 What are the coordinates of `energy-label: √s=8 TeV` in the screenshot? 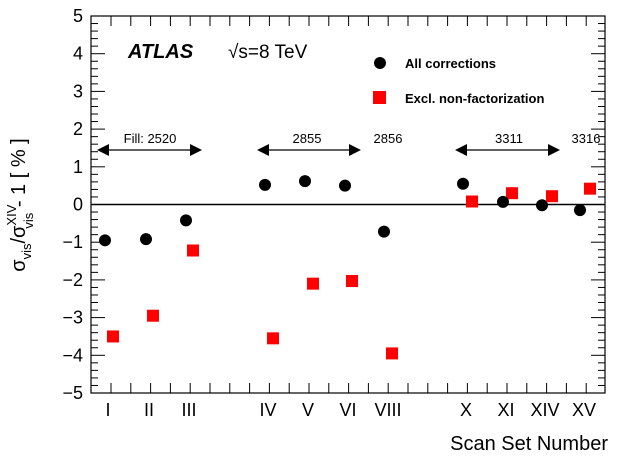 It's located at (268, 52).